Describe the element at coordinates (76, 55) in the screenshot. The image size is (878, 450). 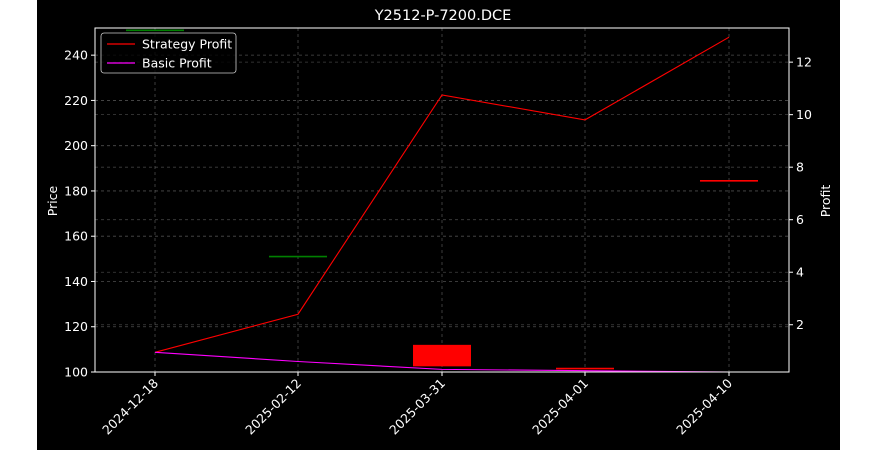
I see `y-left-tick-label-7: 240` at that location.